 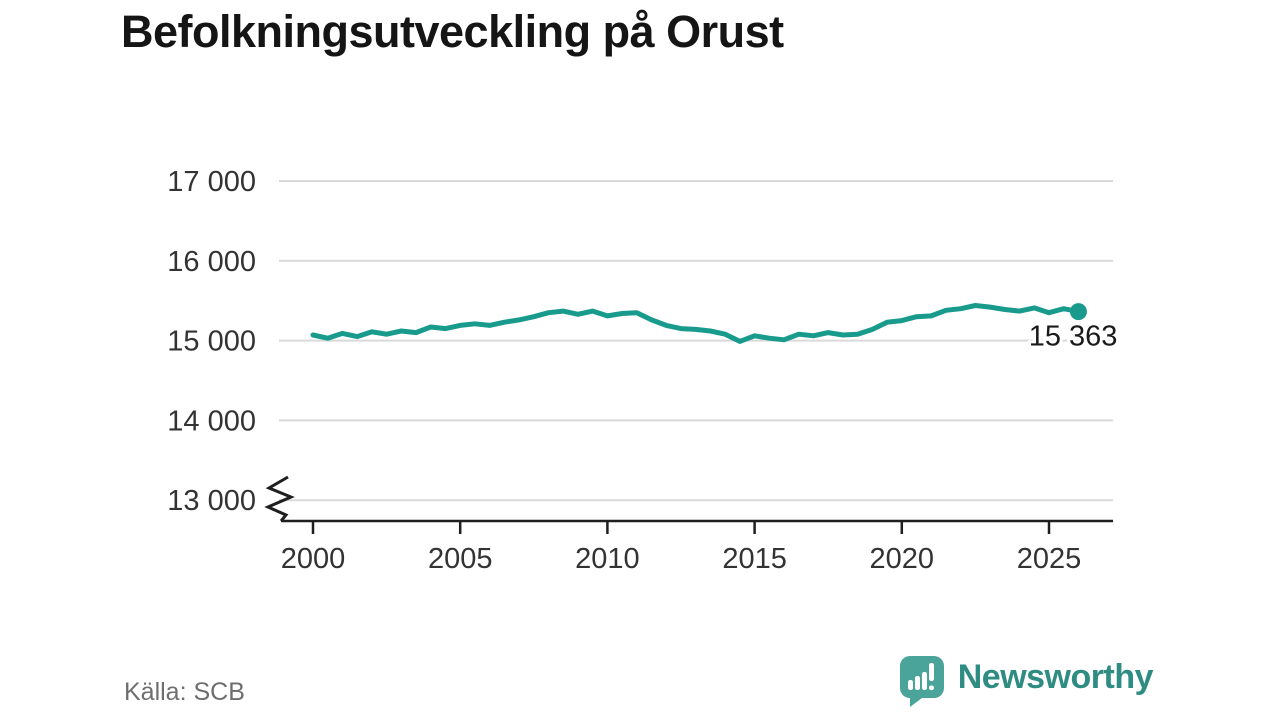 What do you see at coordinates (313, 559) in the screenshot?
I see `x-tick-label: 2000` at bounding box center [313, 559].